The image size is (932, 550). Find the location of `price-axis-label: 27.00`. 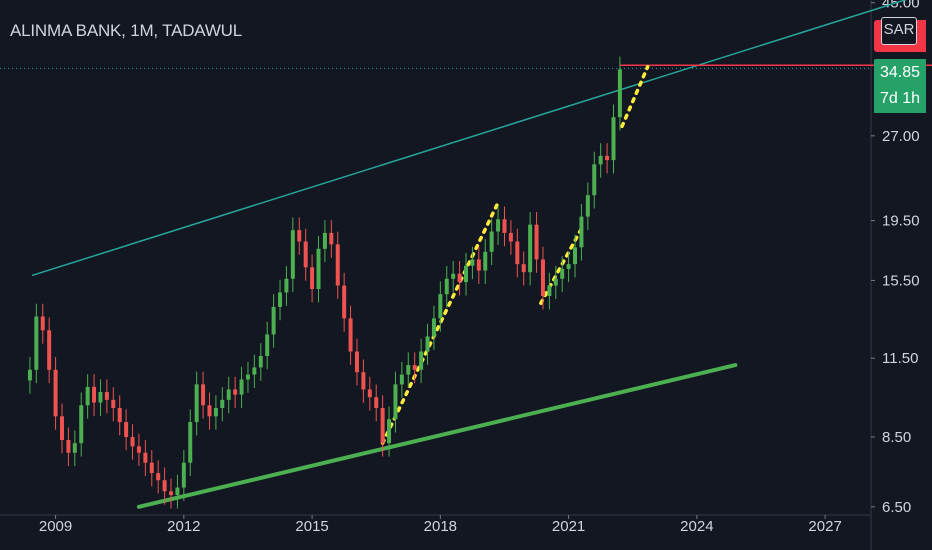

price-axis-label: 27.00 is located at coordinates (901, 136).